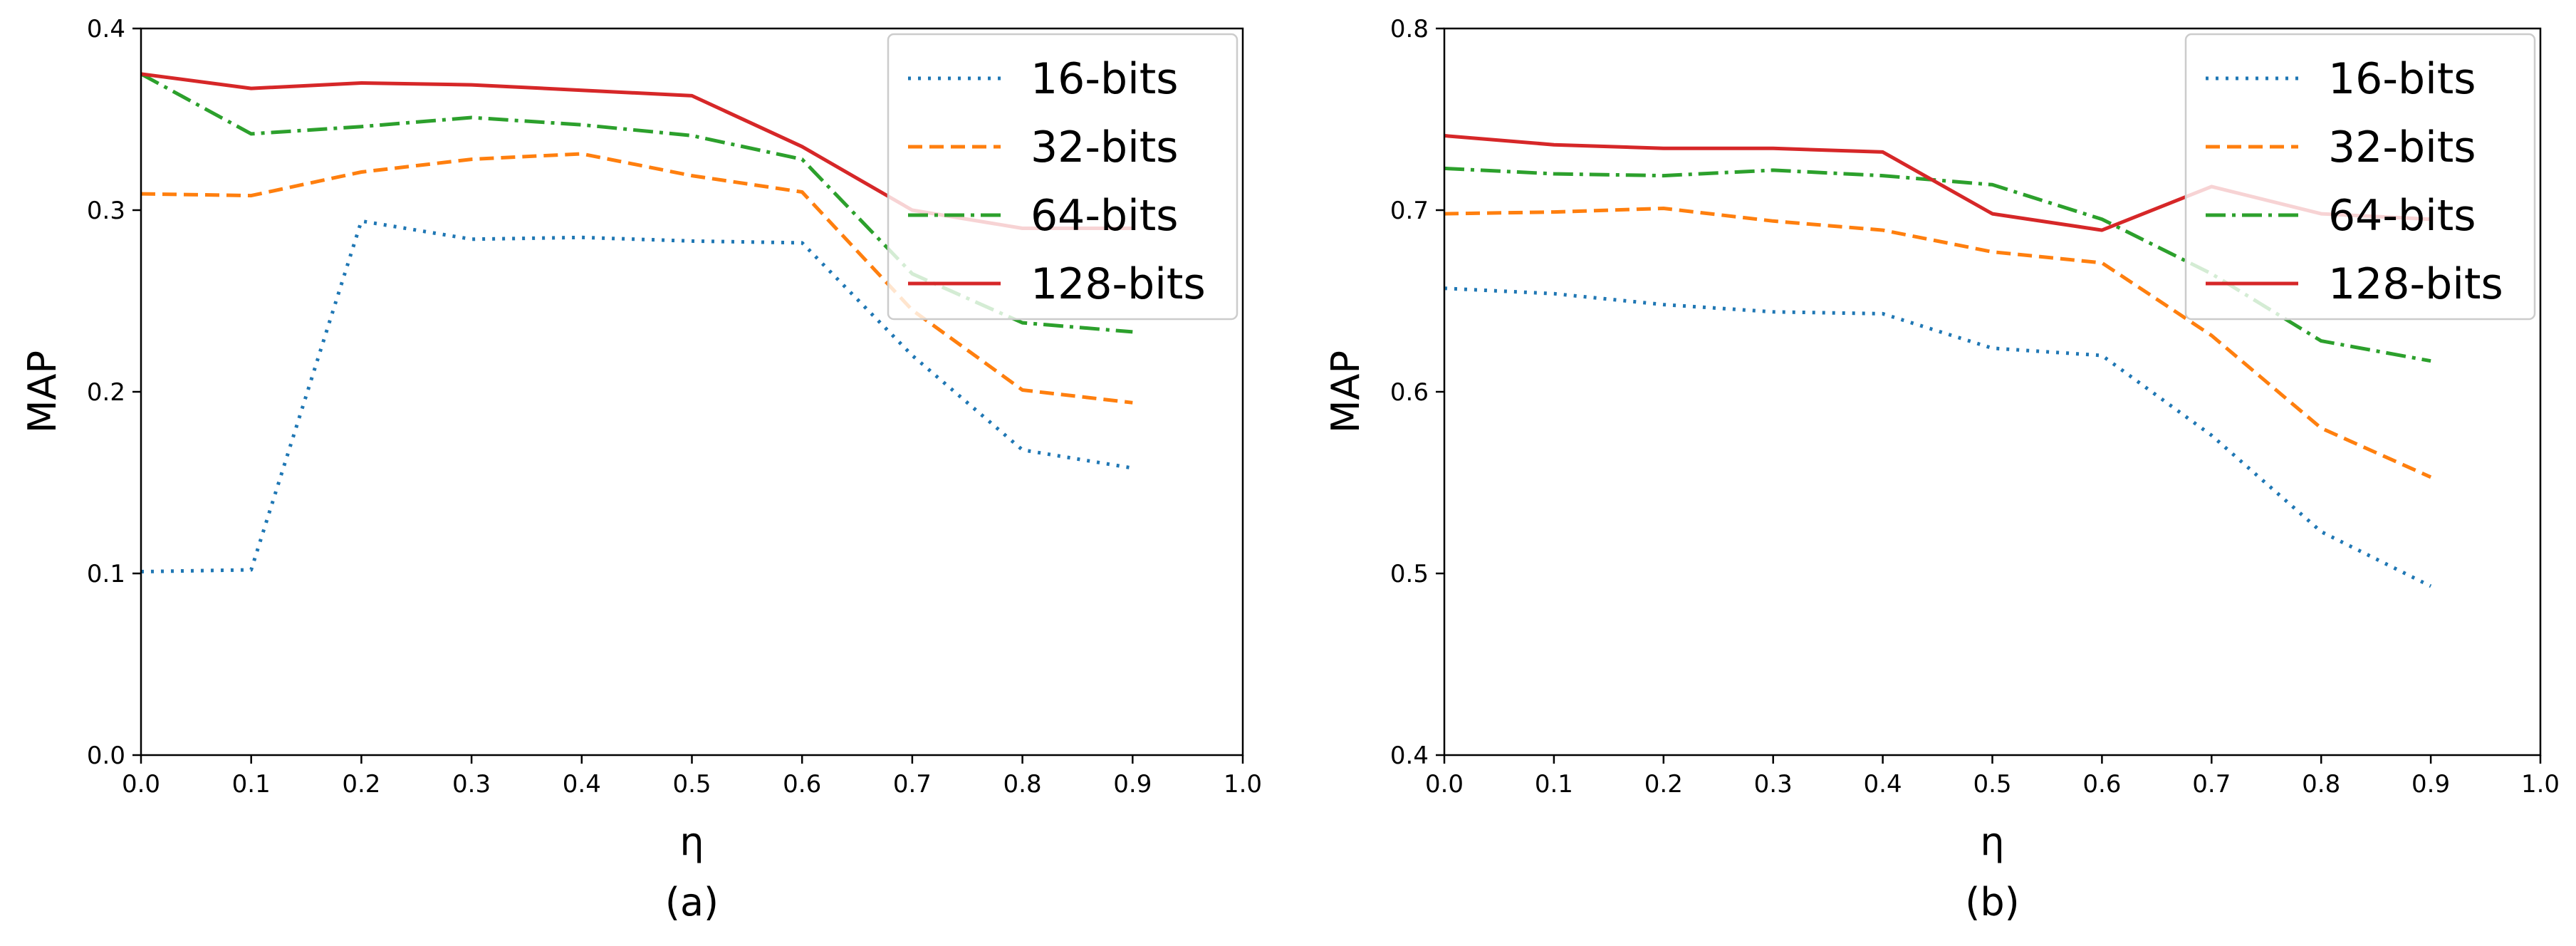 This screenshot has height=946, width=2576. Describe the element at coordinates (1409, 211) in the screenshot. I see `y-tick-label: 0.7` at that location.